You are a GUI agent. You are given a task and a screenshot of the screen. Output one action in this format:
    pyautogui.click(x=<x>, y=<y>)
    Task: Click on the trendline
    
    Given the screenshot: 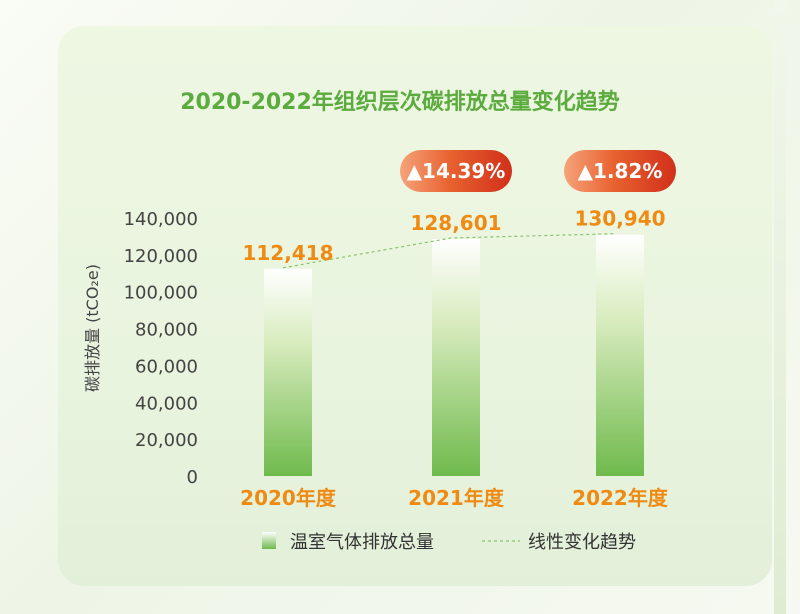 What is the action you would take?
    pyautogui.click(x=449, y=251)
    